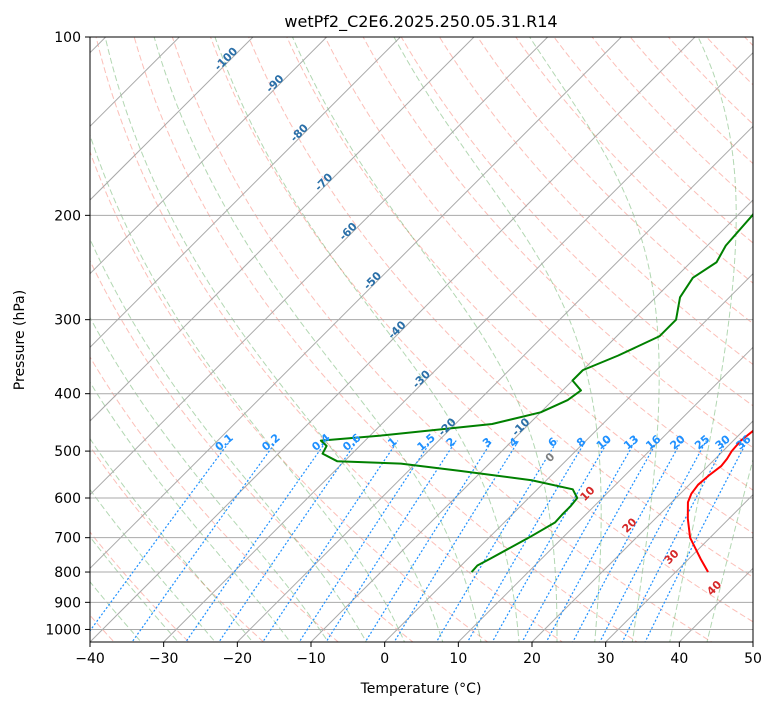 The width and height of the screenshot is (775, 708). What do you see at coordinates (753, 659) in the screenshot?
I see `x-tick-label: 50` at bounding box center [753, 659].